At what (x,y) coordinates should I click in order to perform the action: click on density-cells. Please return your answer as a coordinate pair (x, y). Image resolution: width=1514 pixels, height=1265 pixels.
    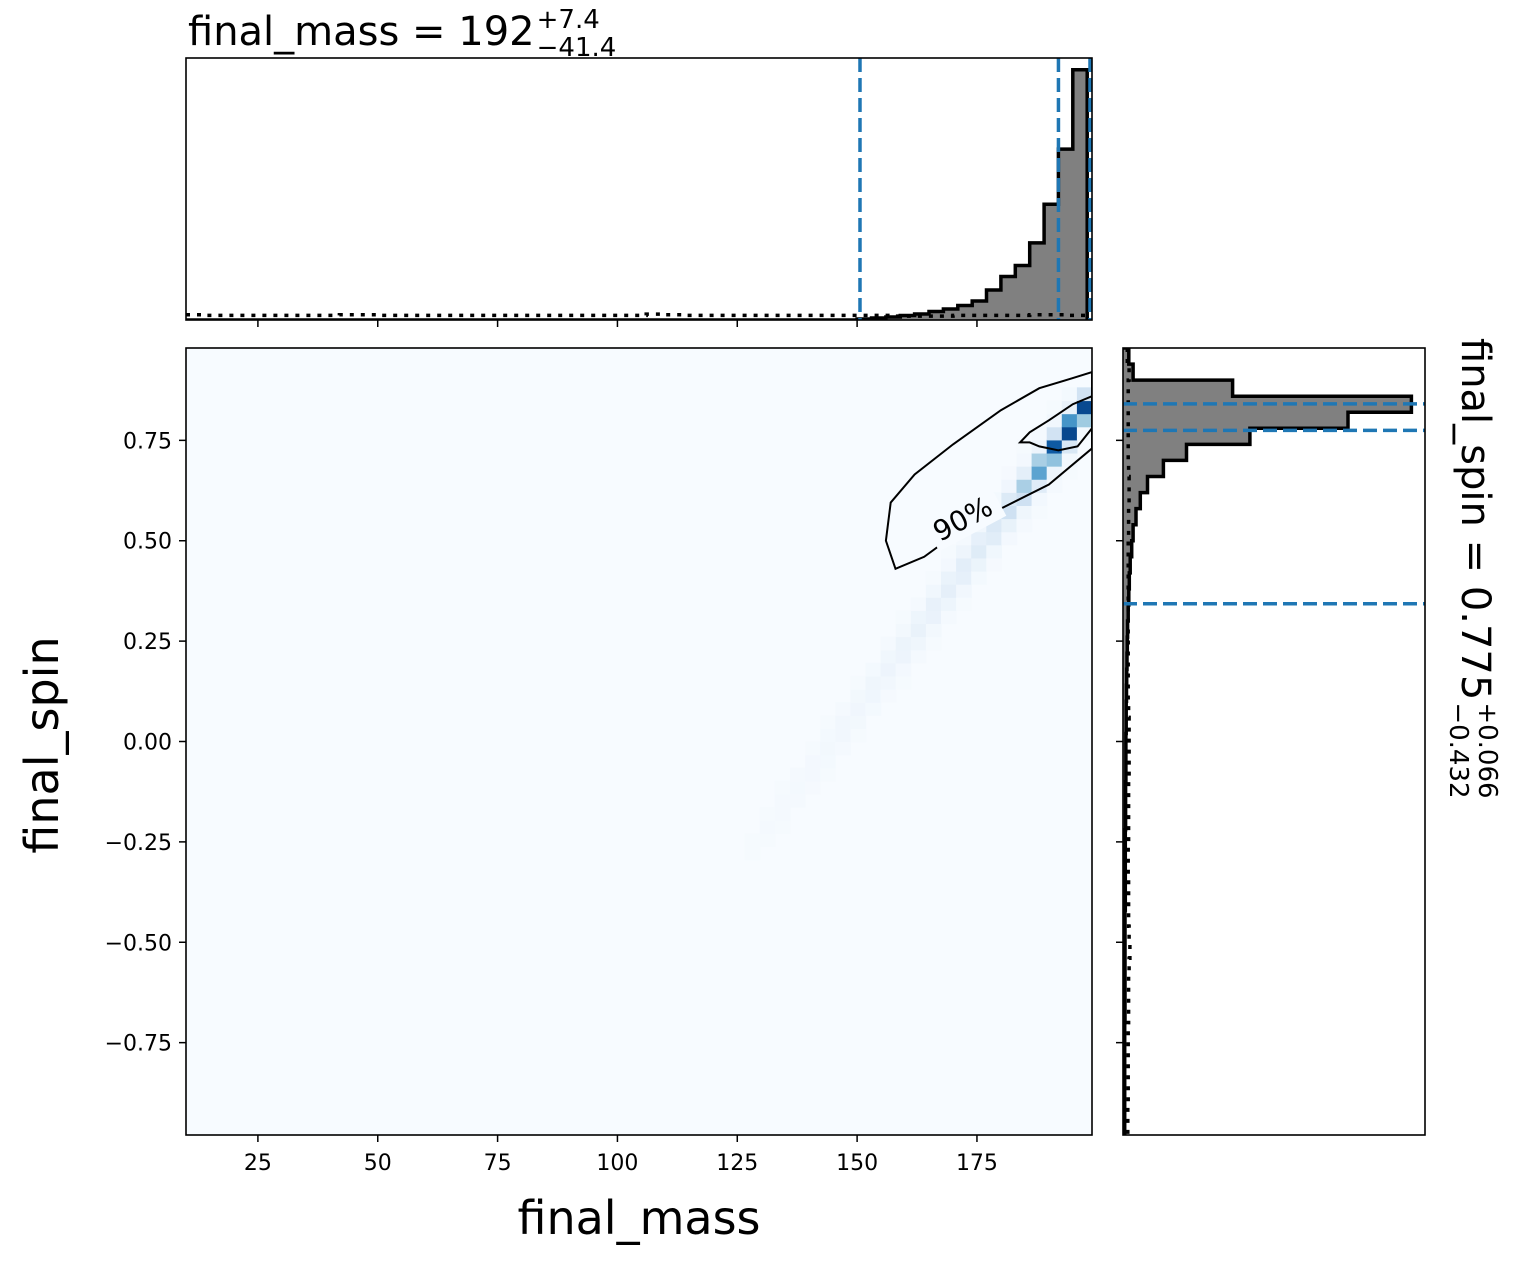
    Looking at the image, I should click on (918, 624).